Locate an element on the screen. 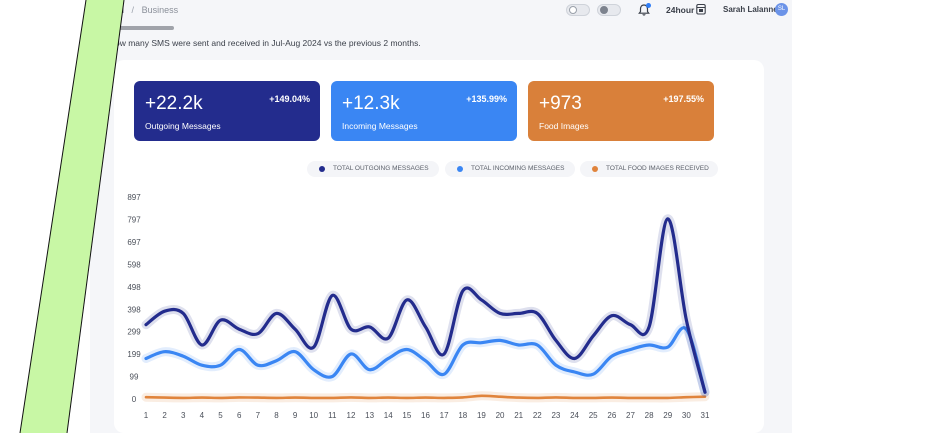 This screenshot has height=433, width=947. stat-card-incoming: +12.3k Incoming Messages +135.99% is located at coordinates (424, 111).